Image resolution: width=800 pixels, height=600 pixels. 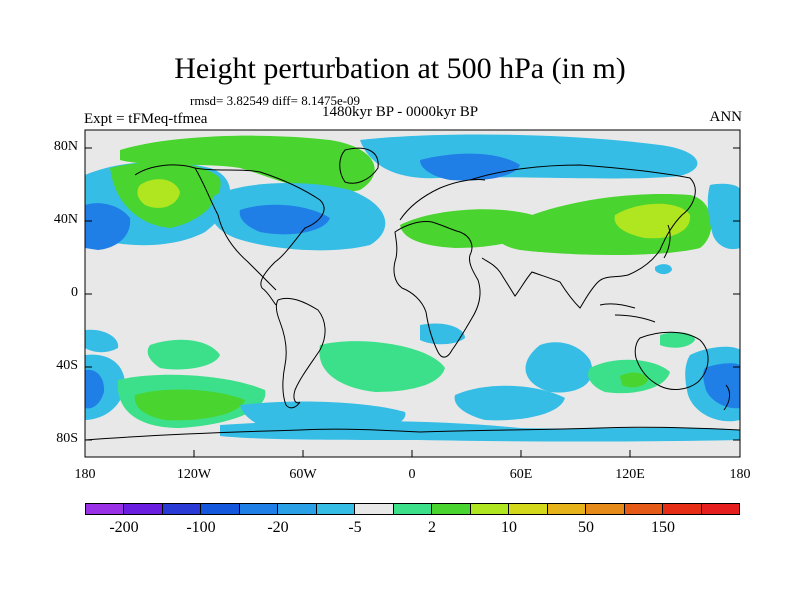 I want to click on stats-text: rmsd= 3.82549 diff= 8.1475e-09, so click(x=275, y=100).